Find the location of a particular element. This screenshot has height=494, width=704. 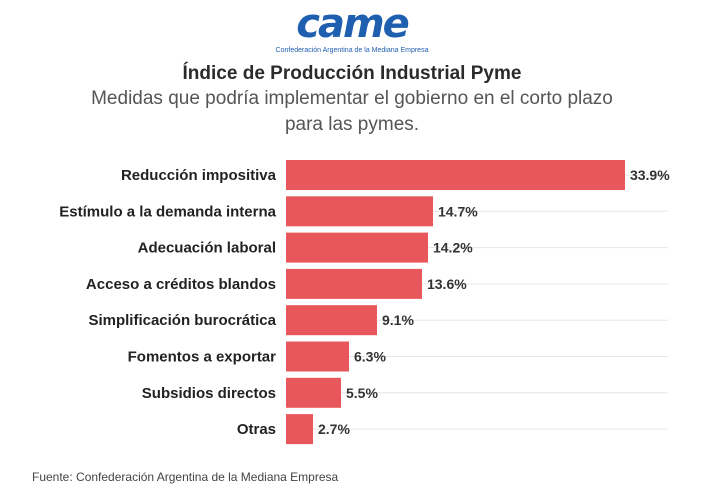

value-label: 33.9% is located at coordinates (650, 175).